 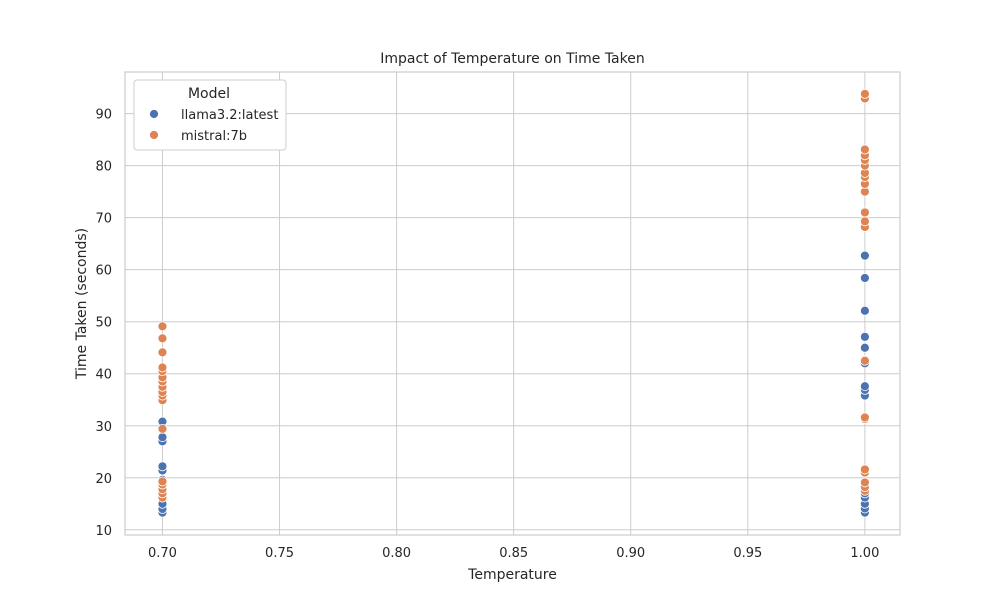 I want to click on legend-title: Model, so click(x=209, y=94).